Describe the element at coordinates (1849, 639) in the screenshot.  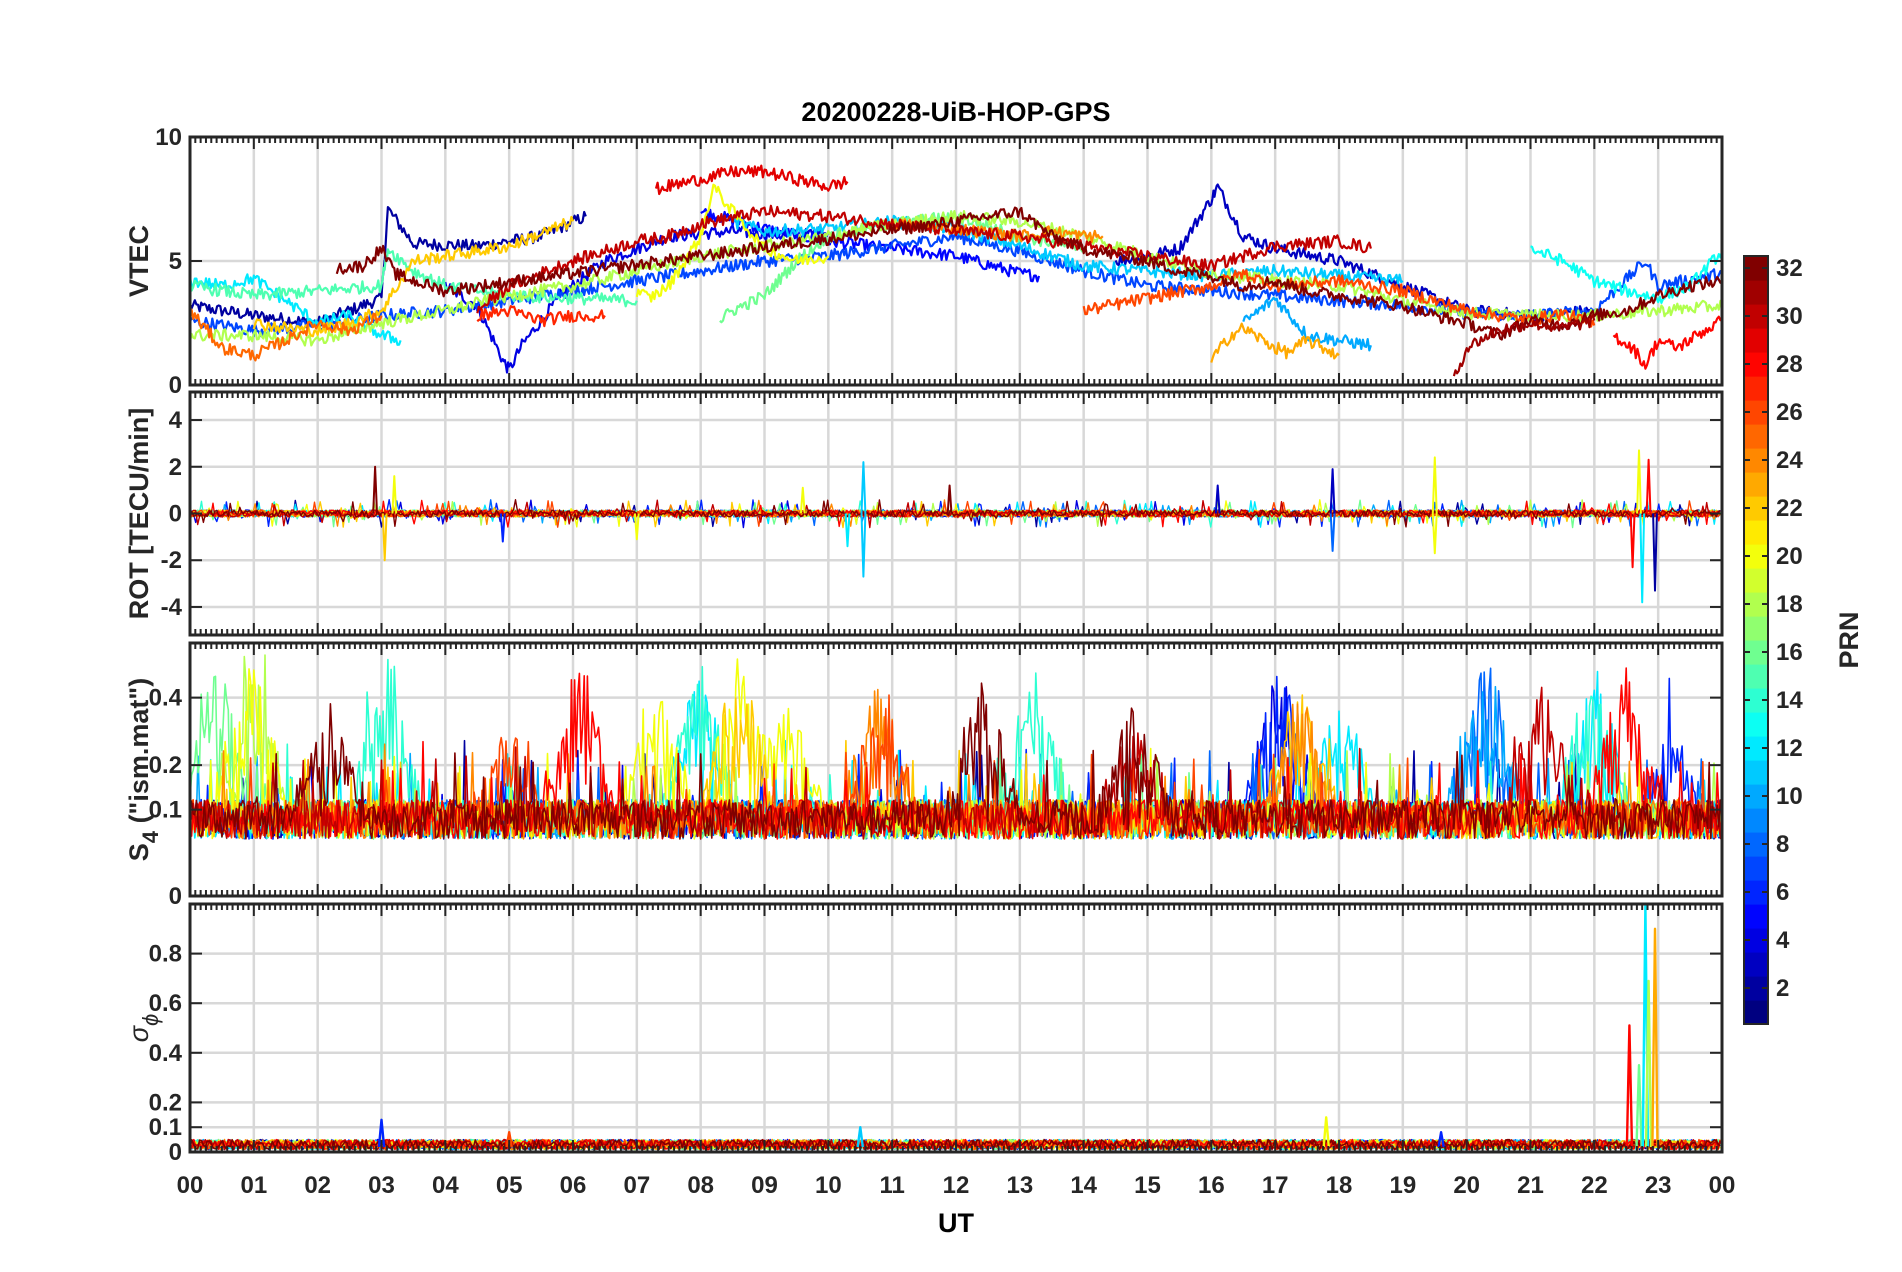
I see `colorbar-label: PRN` at that location.